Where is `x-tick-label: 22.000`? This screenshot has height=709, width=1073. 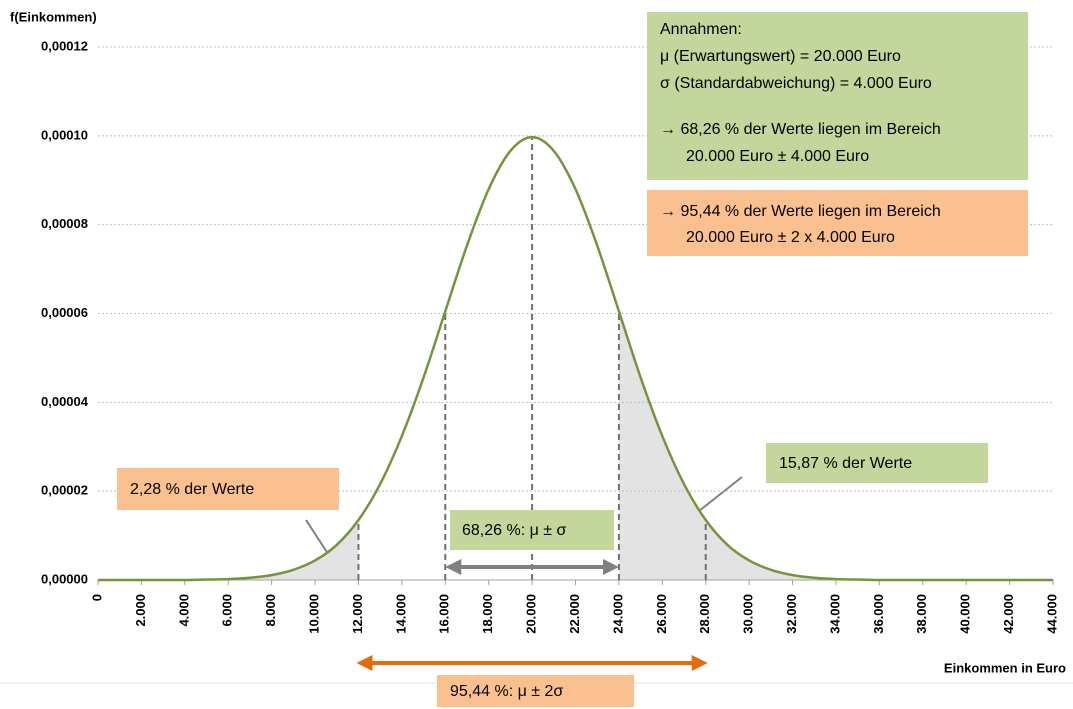 x-tick-label: 22.000 is located at coordinates (574, 614).